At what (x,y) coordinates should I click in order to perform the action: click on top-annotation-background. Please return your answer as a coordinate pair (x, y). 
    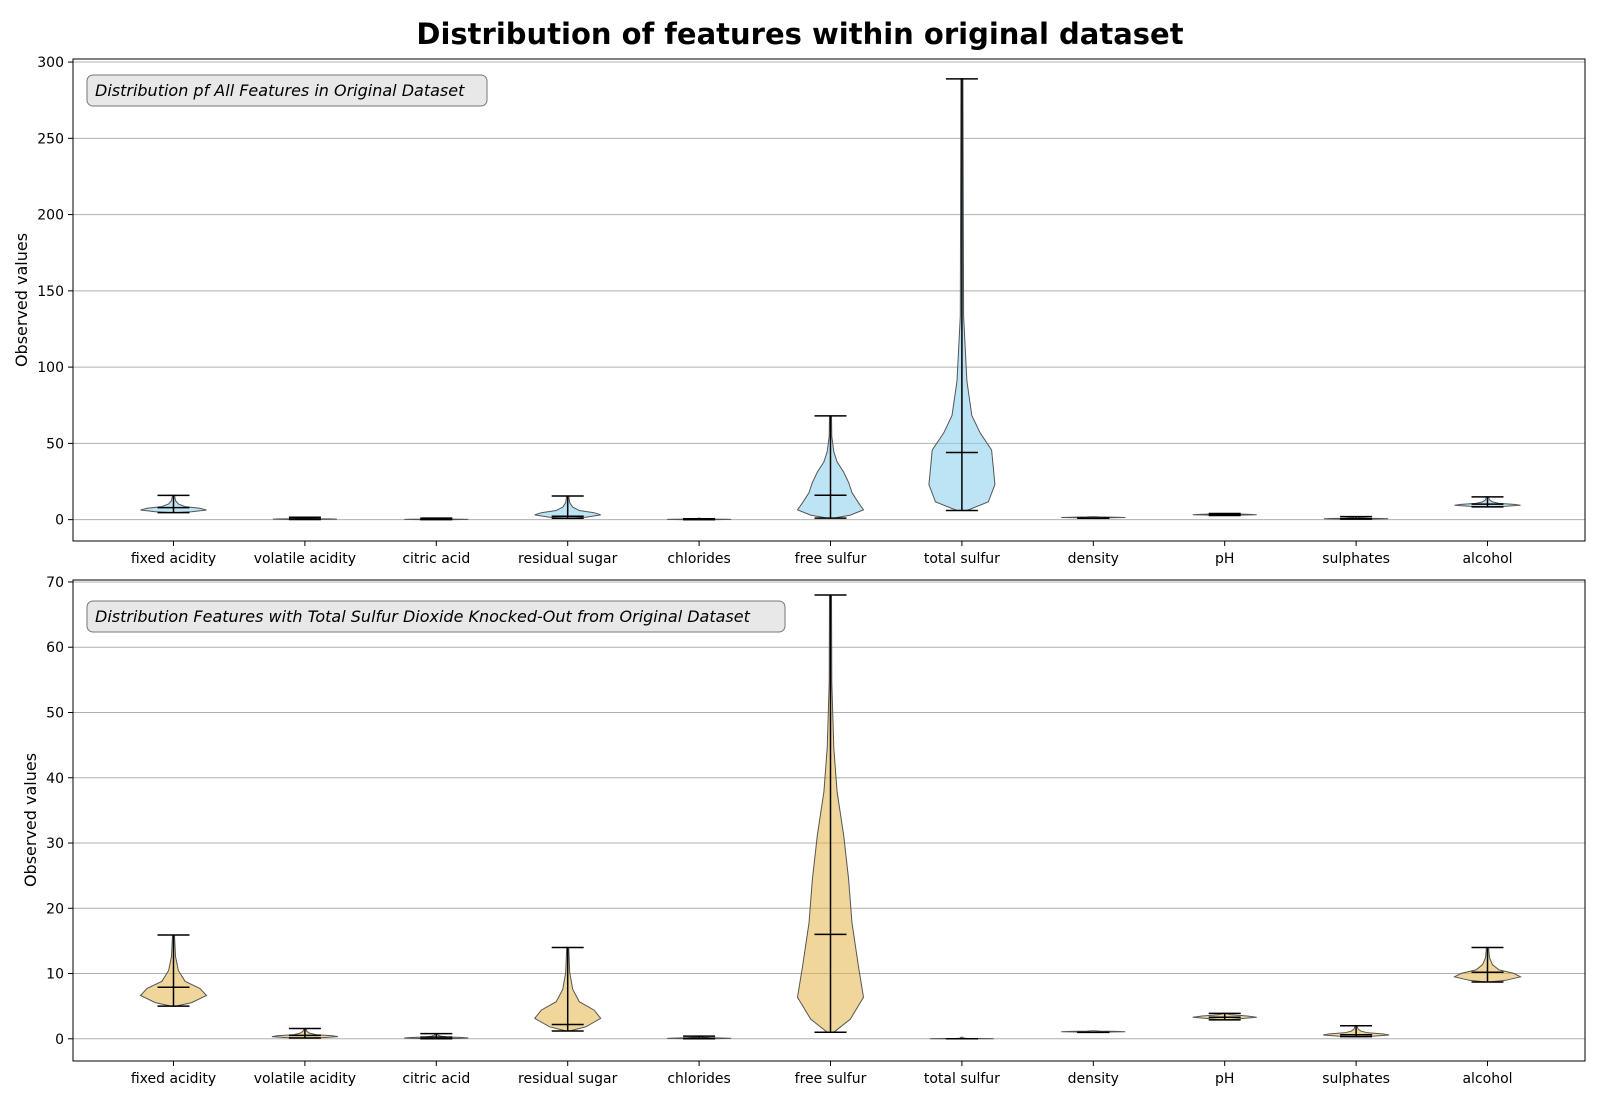
    Looking at the image, I should click on (287, 90).